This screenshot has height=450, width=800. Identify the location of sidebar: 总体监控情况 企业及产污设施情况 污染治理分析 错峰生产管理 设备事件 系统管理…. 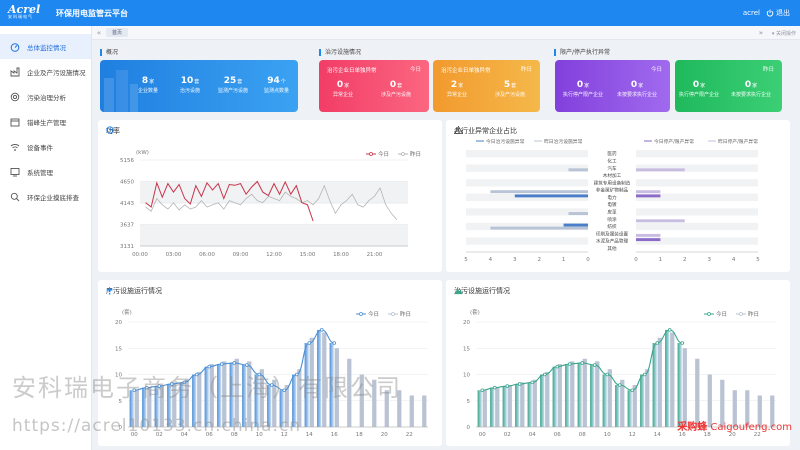
(46, 238).